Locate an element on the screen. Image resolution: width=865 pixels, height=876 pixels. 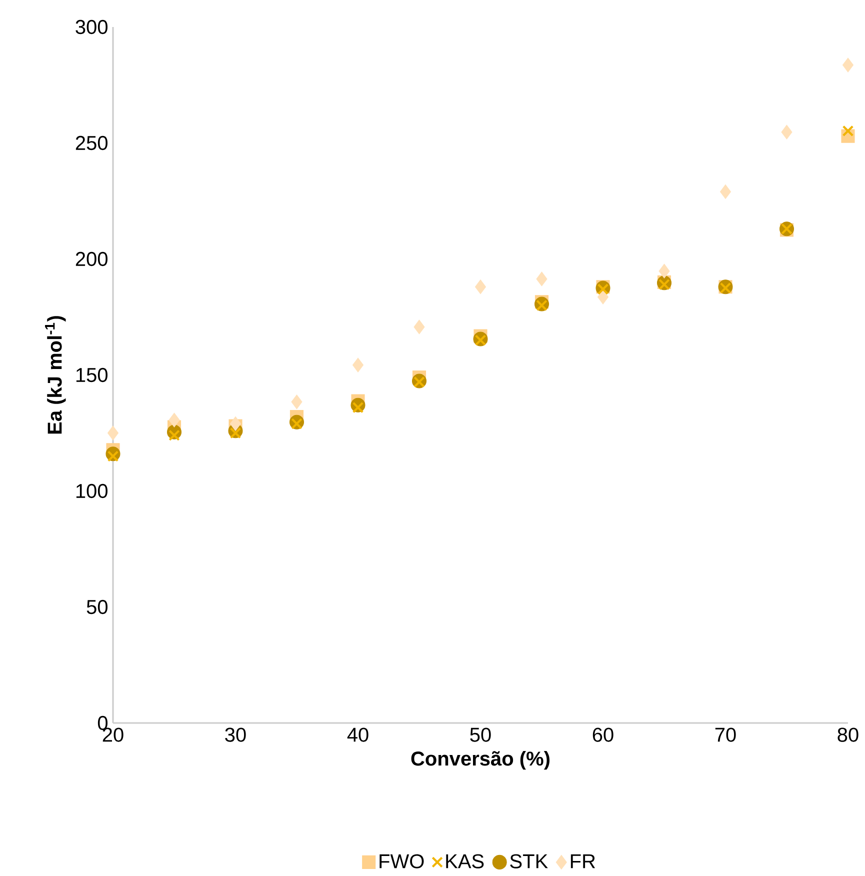
legend-label: STK is located at coordinates (529, 861).